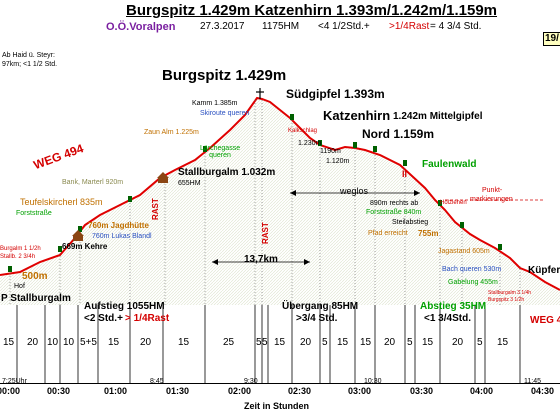 The image size is (560, 420). Describe the element at coordinates (163, 180) in the screenshot. I see `hut-base` at that location.